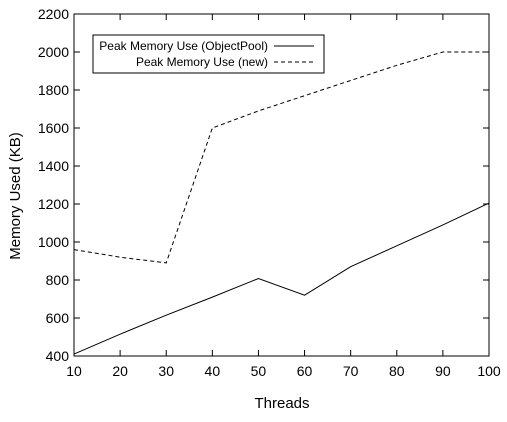 This screenshot has height=422, width=507. Describe the element at coordinates (58, 356) in the screenshot. I see `y-tick-label: 400` at that location.